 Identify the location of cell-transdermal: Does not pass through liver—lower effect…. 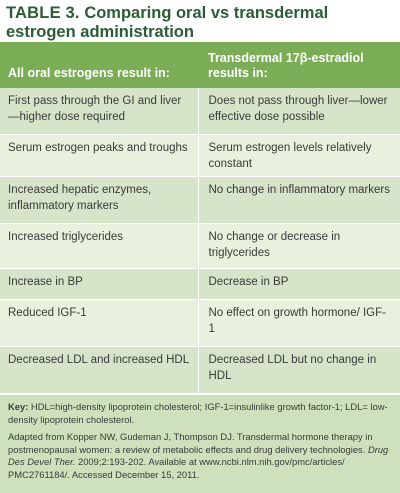
(298, 111).